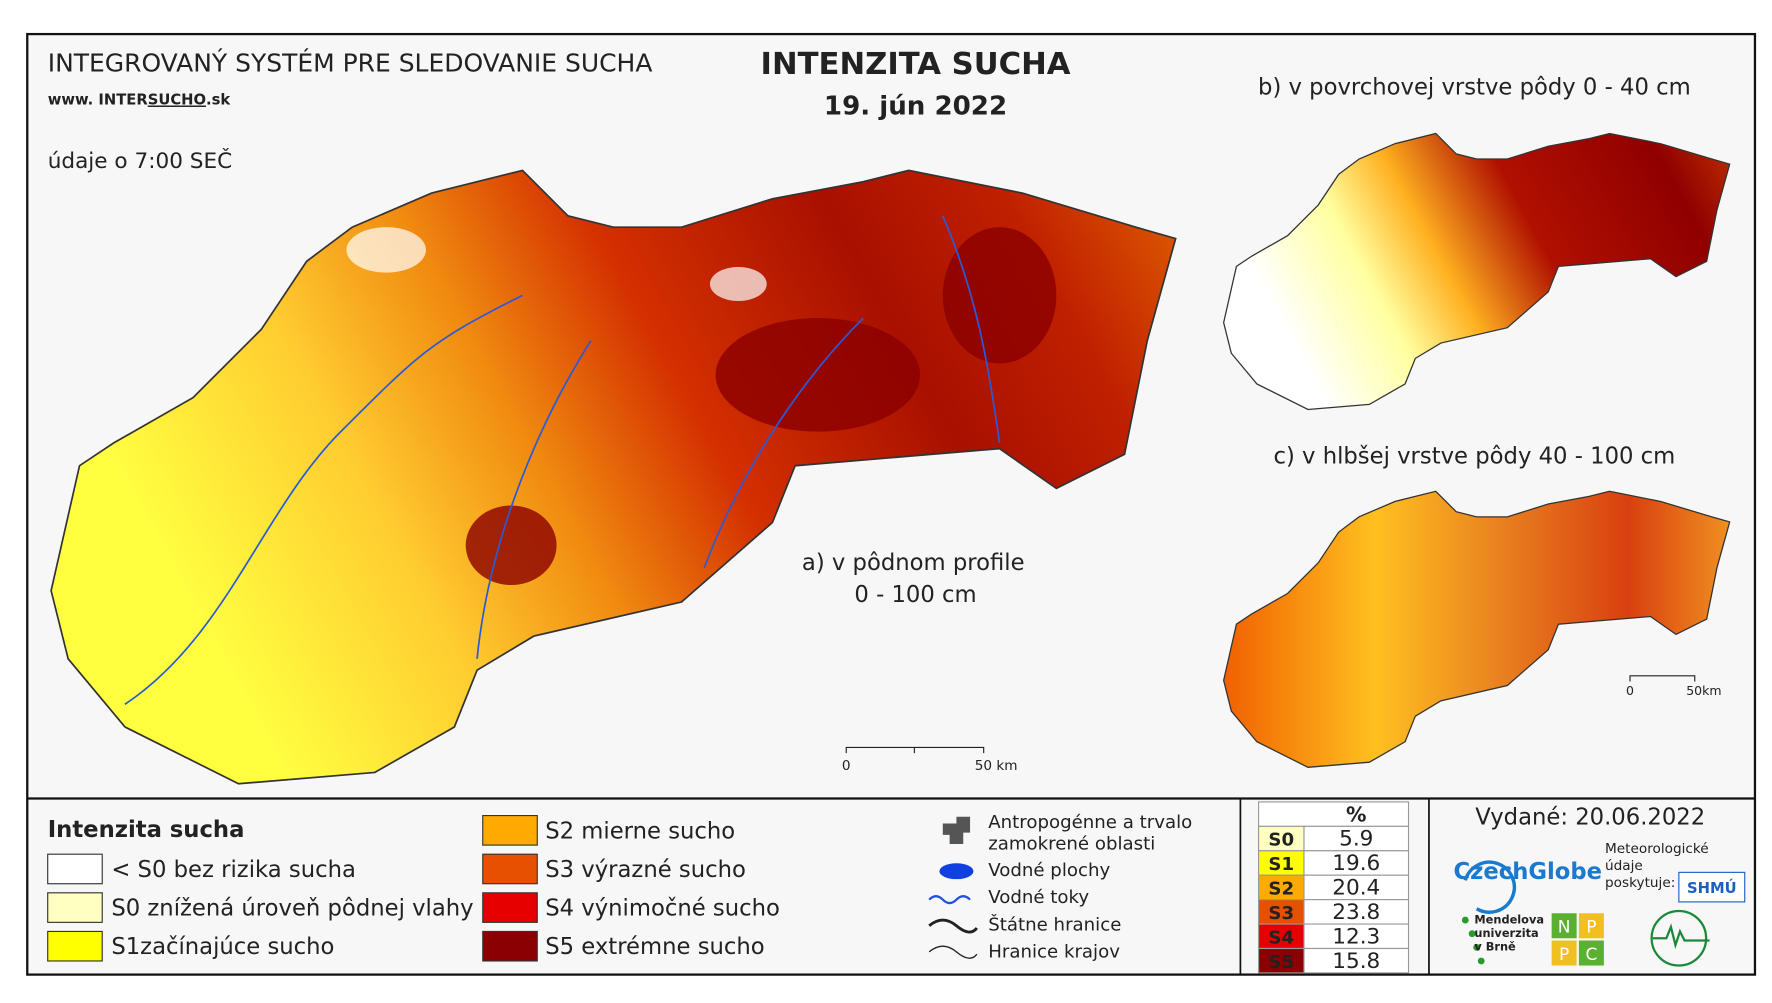 Image resolution: width=1772 pixels, height=1003 pixels. I want to click on stats-value: 15.8, so click(1356, 961).